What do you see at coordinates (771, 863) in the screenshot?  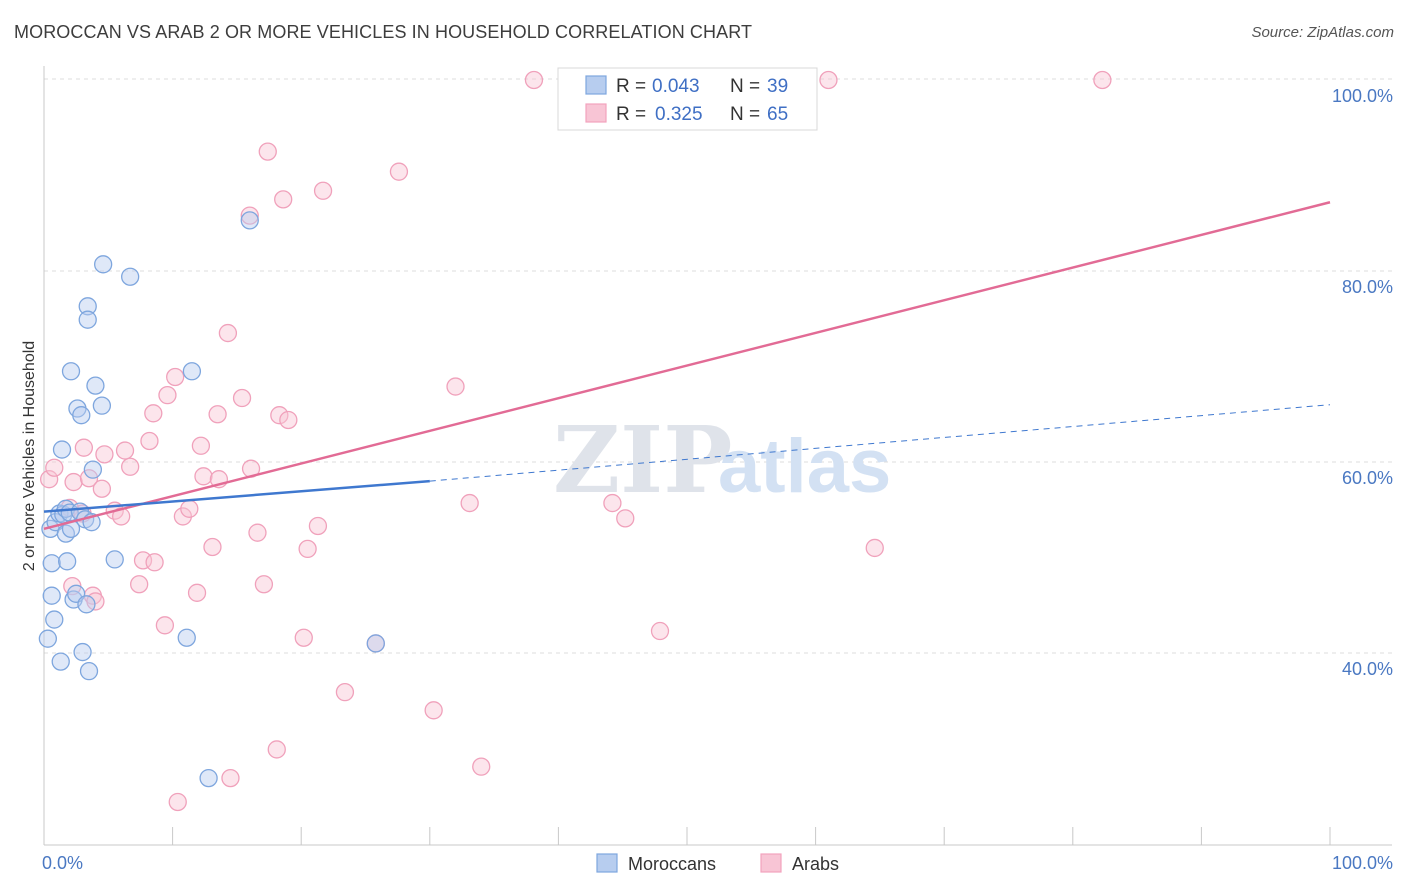 I see `bottom-legend-swatch-arabs` at bounding box center [771, 863].